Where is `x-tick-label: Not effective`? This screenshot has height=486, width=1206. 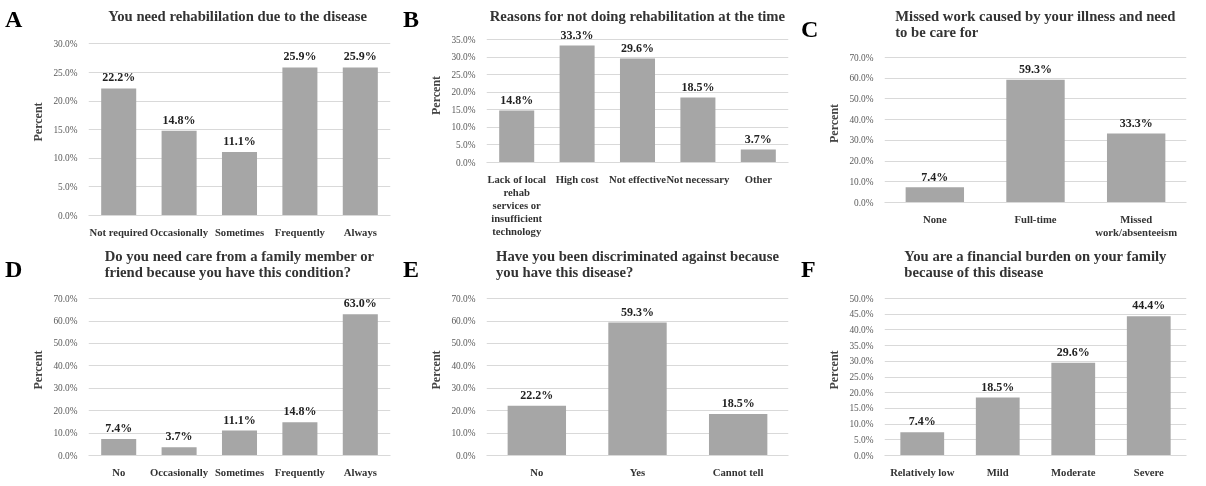
x-tick-label: Not effective is located at coordinates (637, 179).